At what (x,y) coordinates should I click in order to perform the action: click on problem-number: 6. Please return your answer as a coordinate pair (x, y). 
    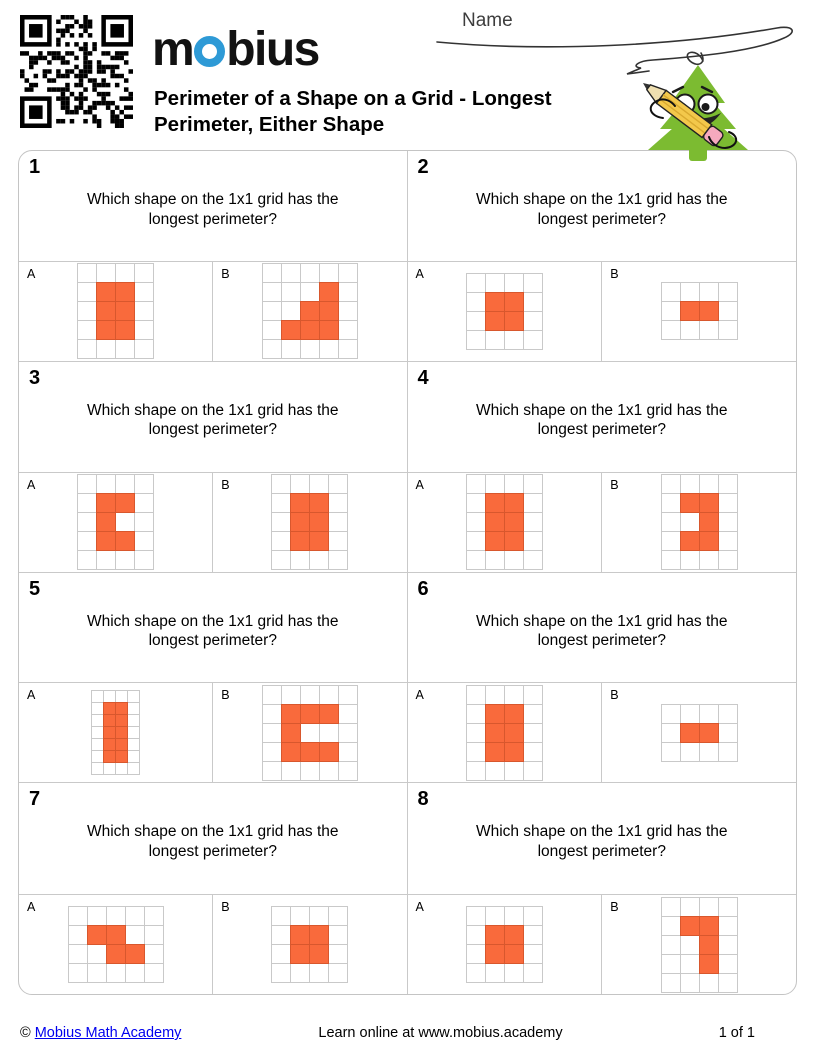
    Looking at the image, I should click on (423, 588).